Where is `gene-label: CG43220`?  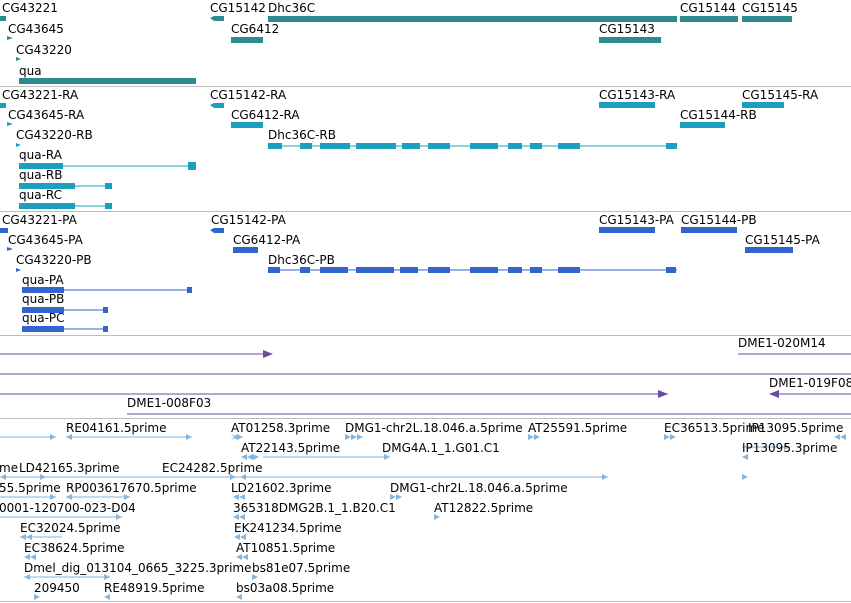 gene-label: CG43220 is located at coordinates (44, 50).